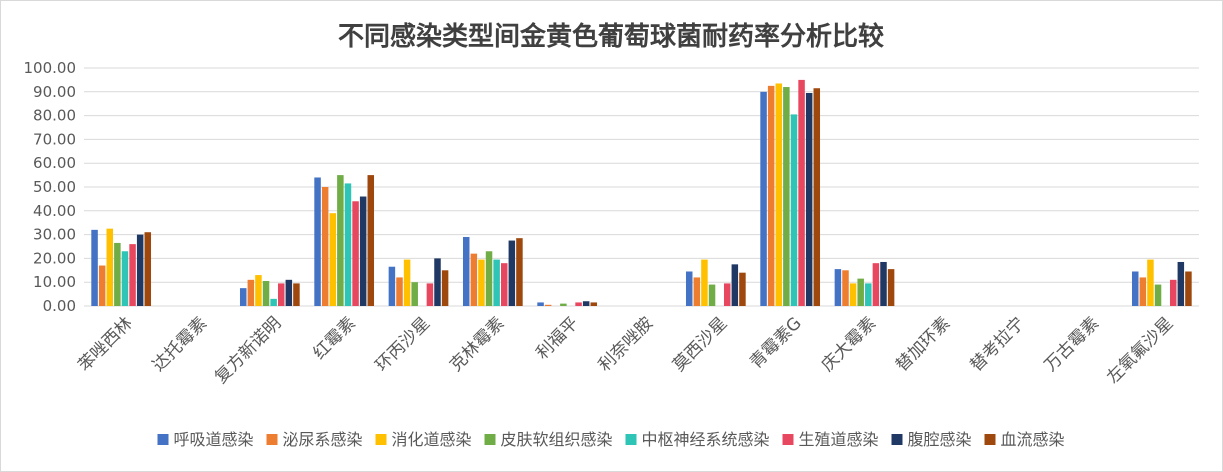 This screenshot has width=1223, height=472. What do you see at coordinates (54, 92) in the screenshot?
I see `y-tick-label: 90.00` at bounding box center [54, 92].